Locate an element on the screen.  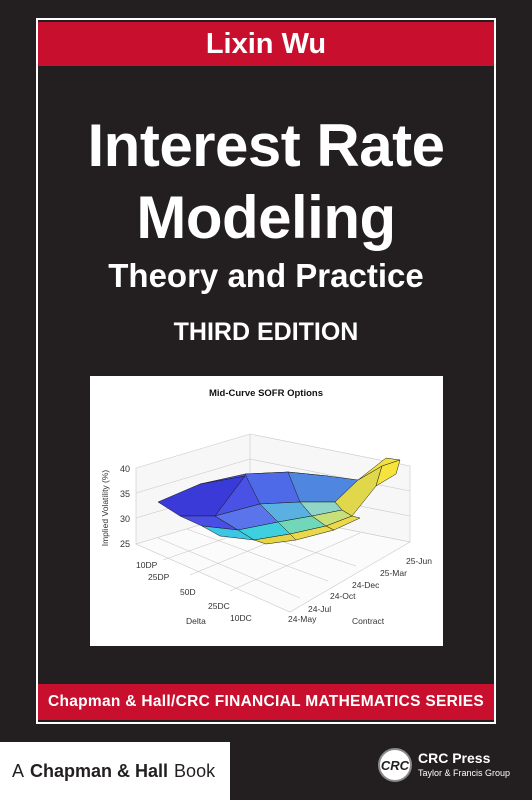
author-bar: Lixin Wu is located at coordinates (266, 44).